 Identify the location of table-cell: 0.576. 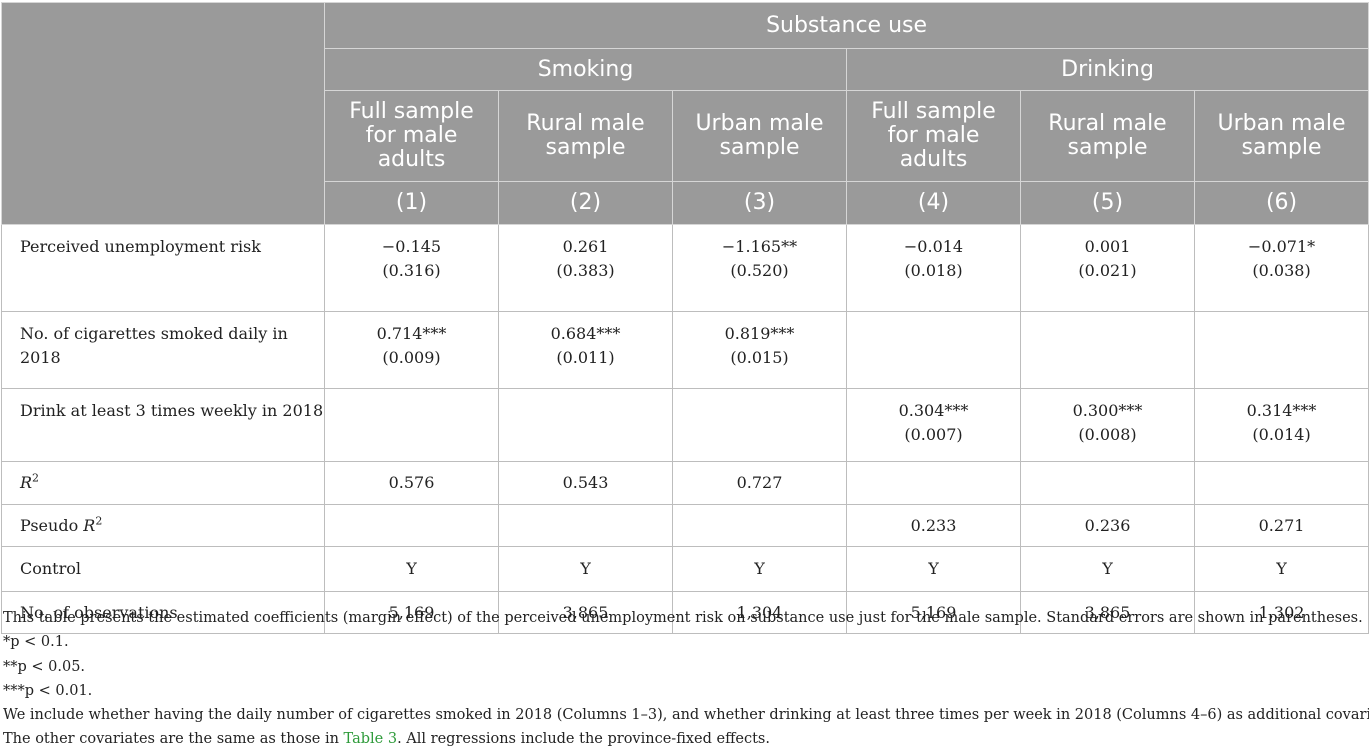
(411, 483).